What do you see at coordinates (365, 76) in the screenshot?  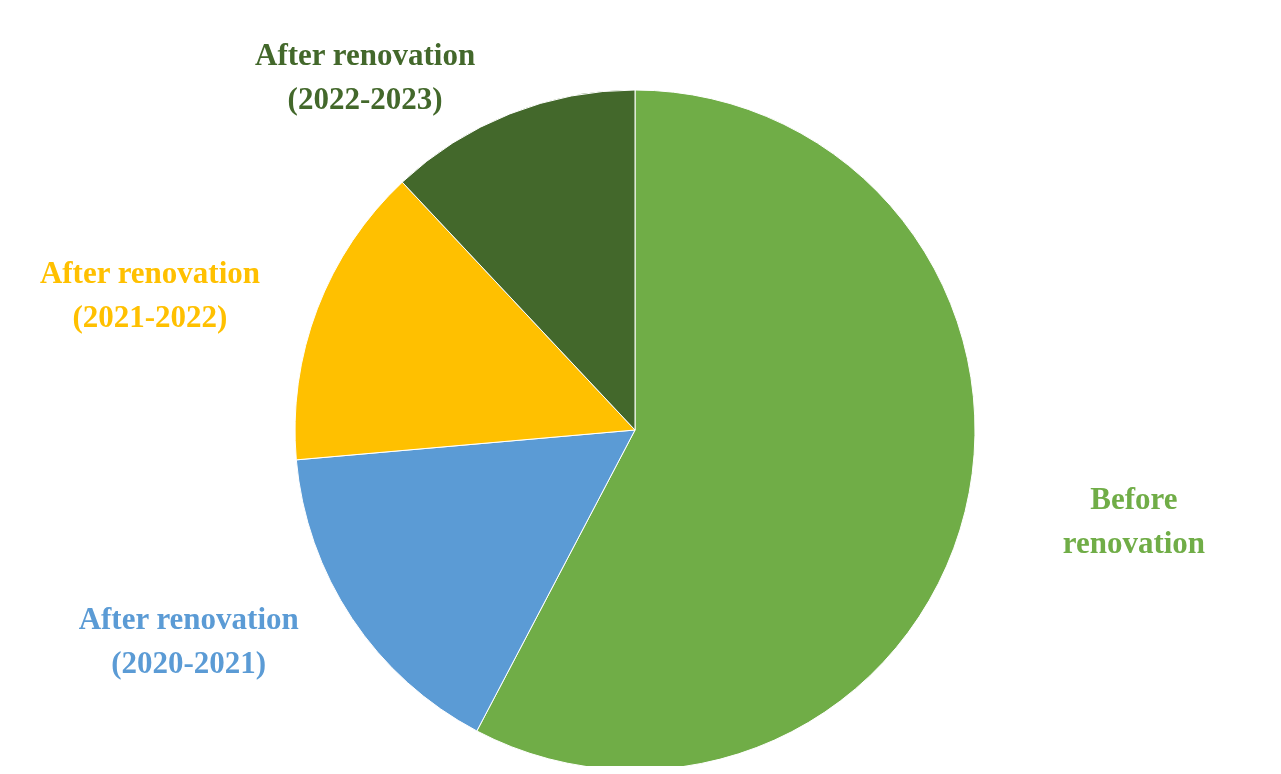 I see `slice-label: After renovation (2022-2023)` at bounding box center [365, 76].